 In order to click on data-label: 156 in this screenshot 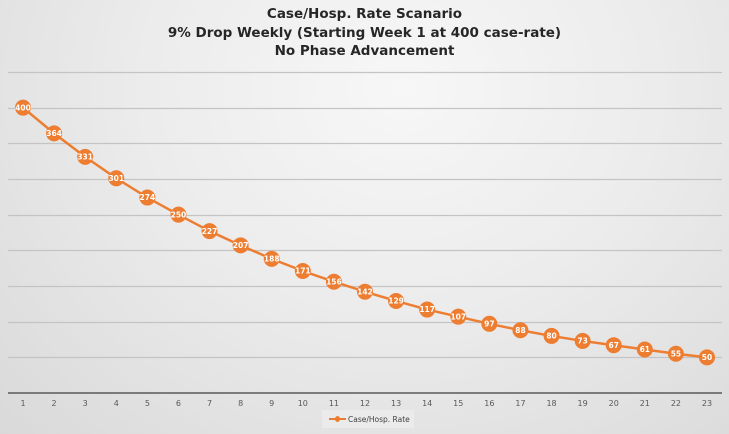, I will do `click(334, 281)`.